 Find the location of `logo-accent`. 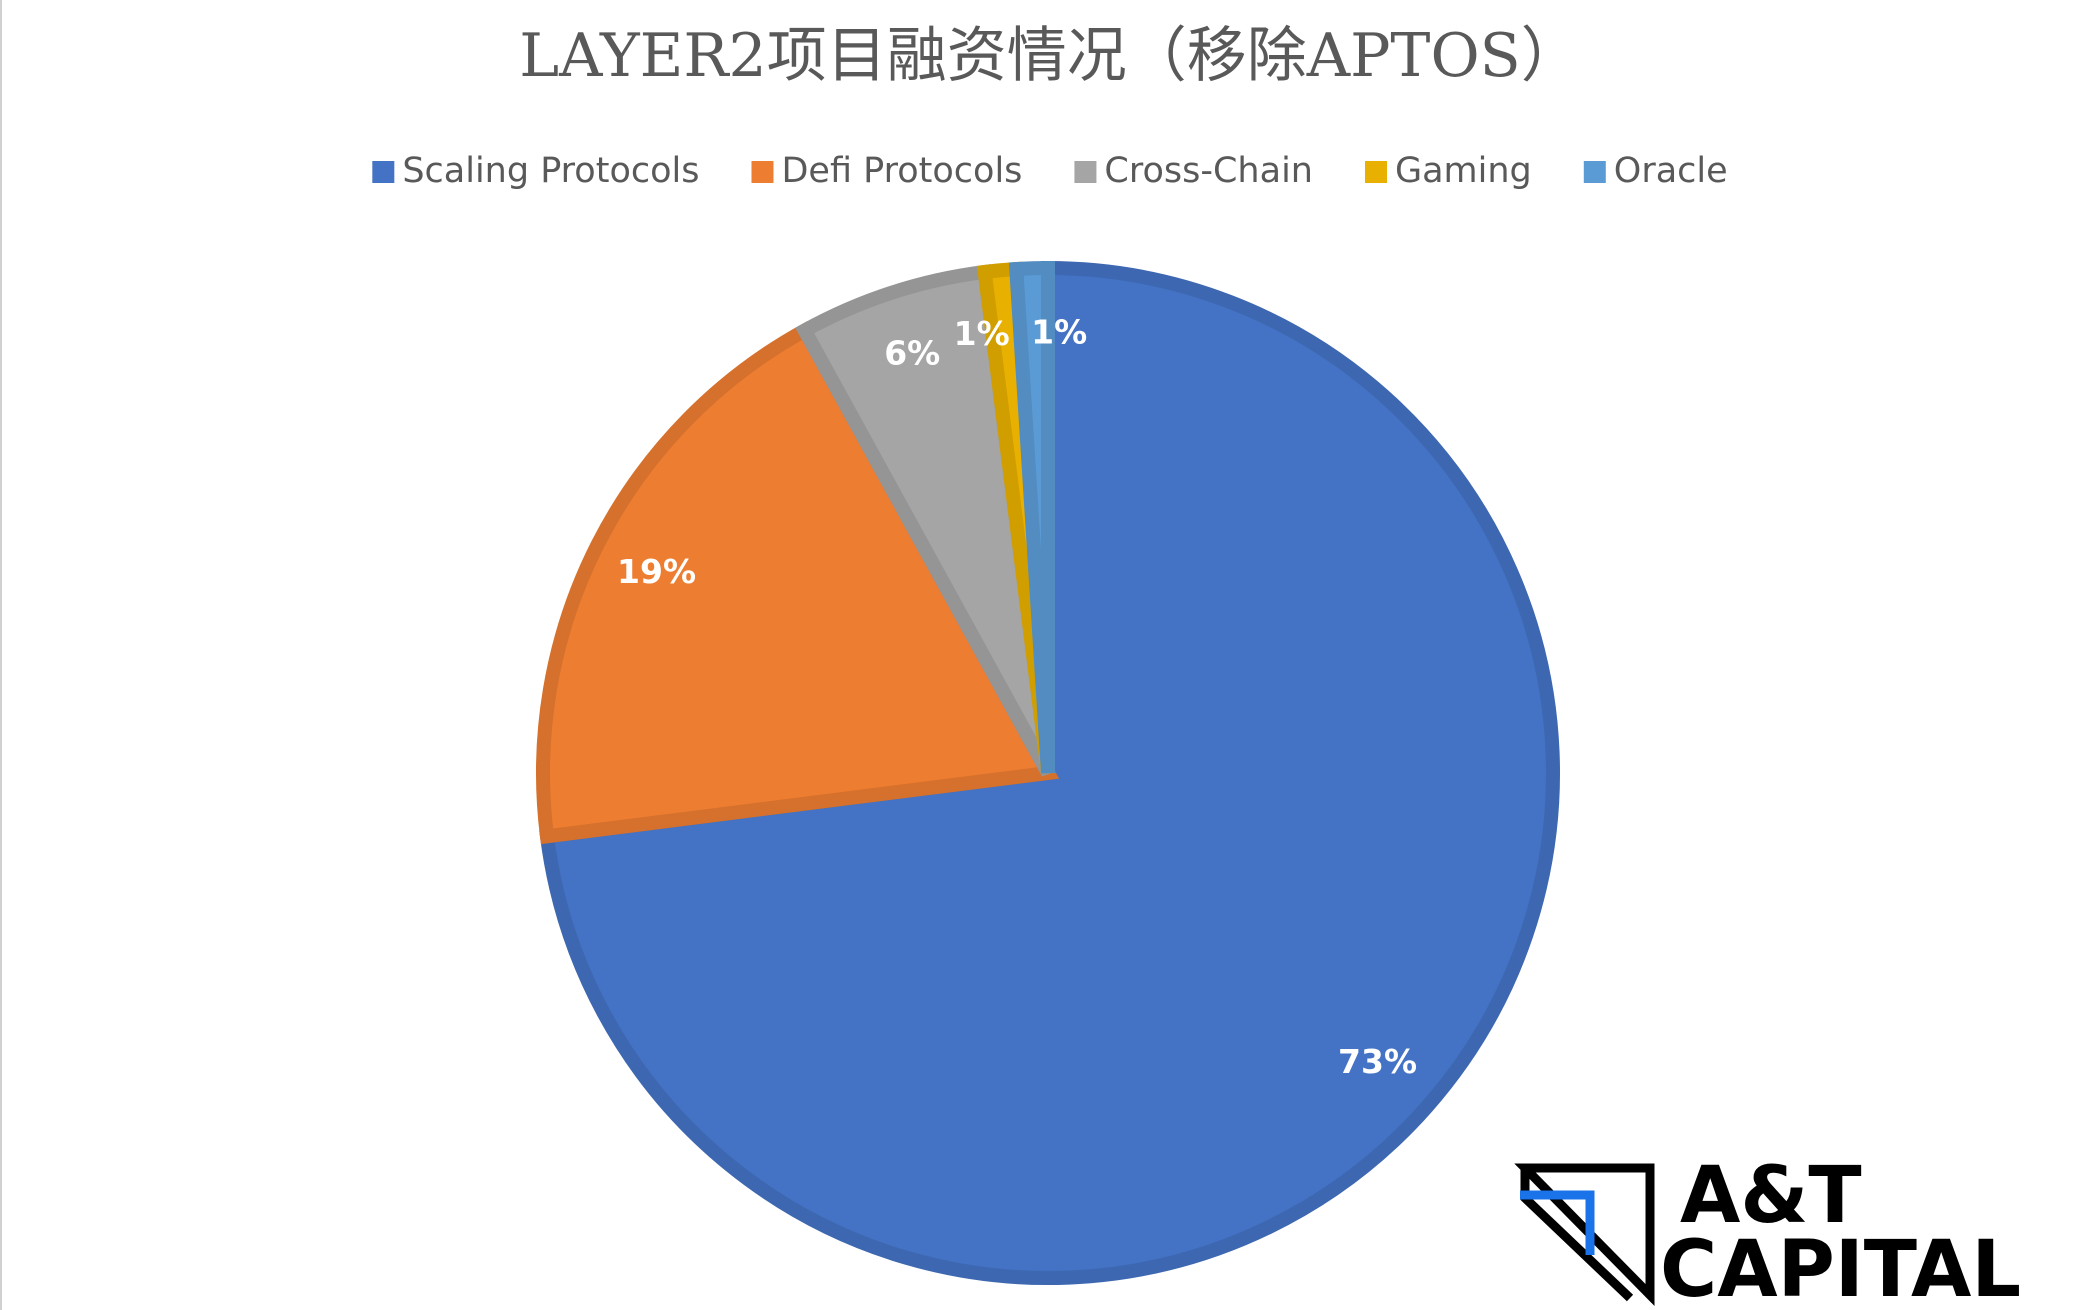

logo-accent is located at coordinates (1557, 1222).